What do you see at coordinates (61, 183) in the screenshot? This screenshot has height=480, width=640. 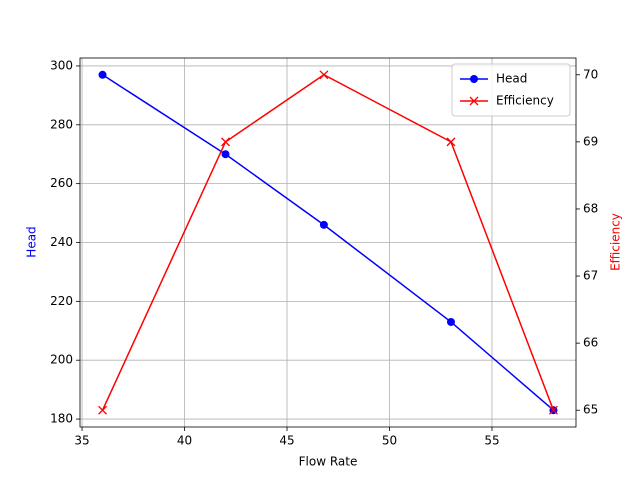 I see `y-tick-label: 260` at bounding box center [61, 183].